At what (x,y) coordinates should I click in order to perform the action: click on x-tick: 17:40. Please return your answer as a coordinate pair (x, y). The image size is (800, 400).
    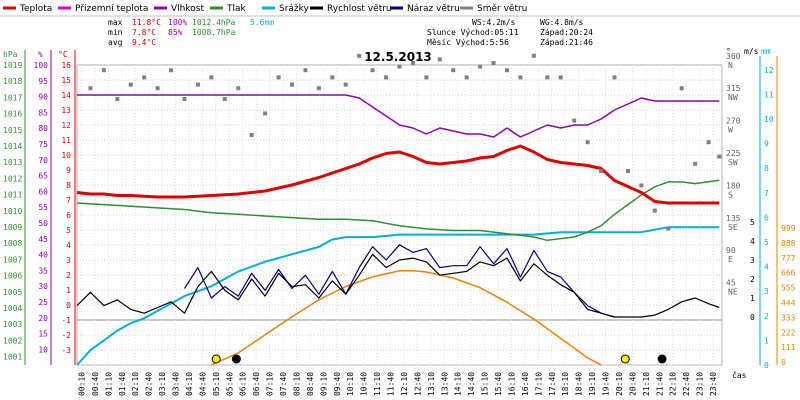
    Looking at the image, I should click on (552, 384).